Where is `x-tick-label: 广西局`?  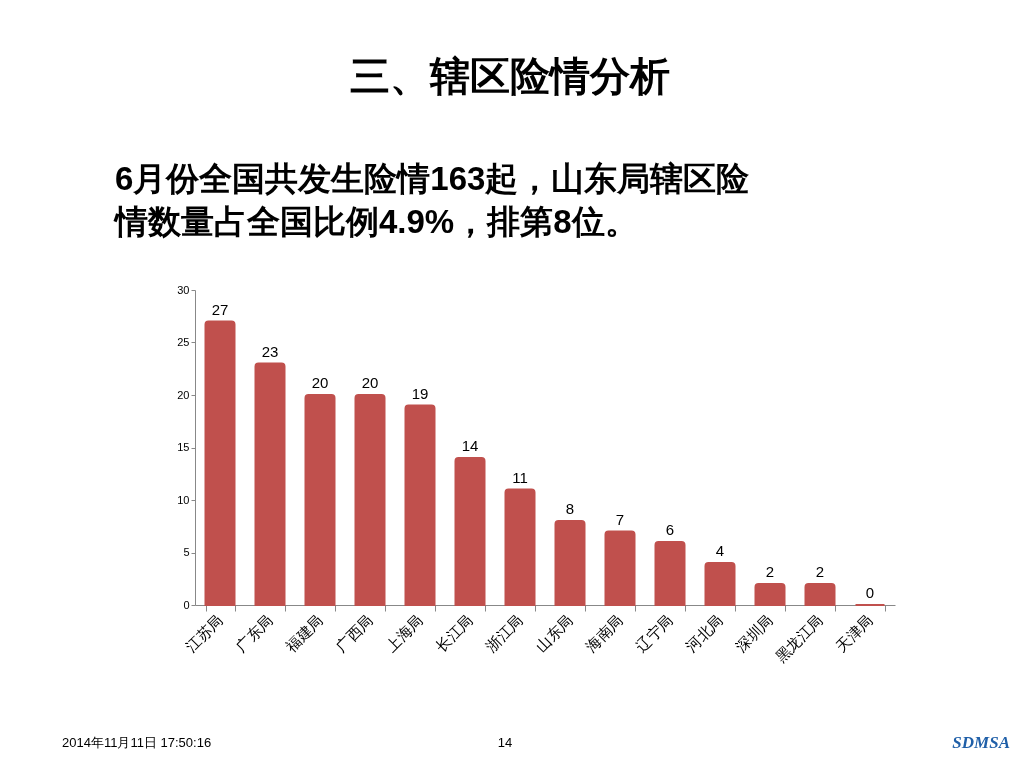
x-tick-label: 广西局 is located at coordinates (354, 633).